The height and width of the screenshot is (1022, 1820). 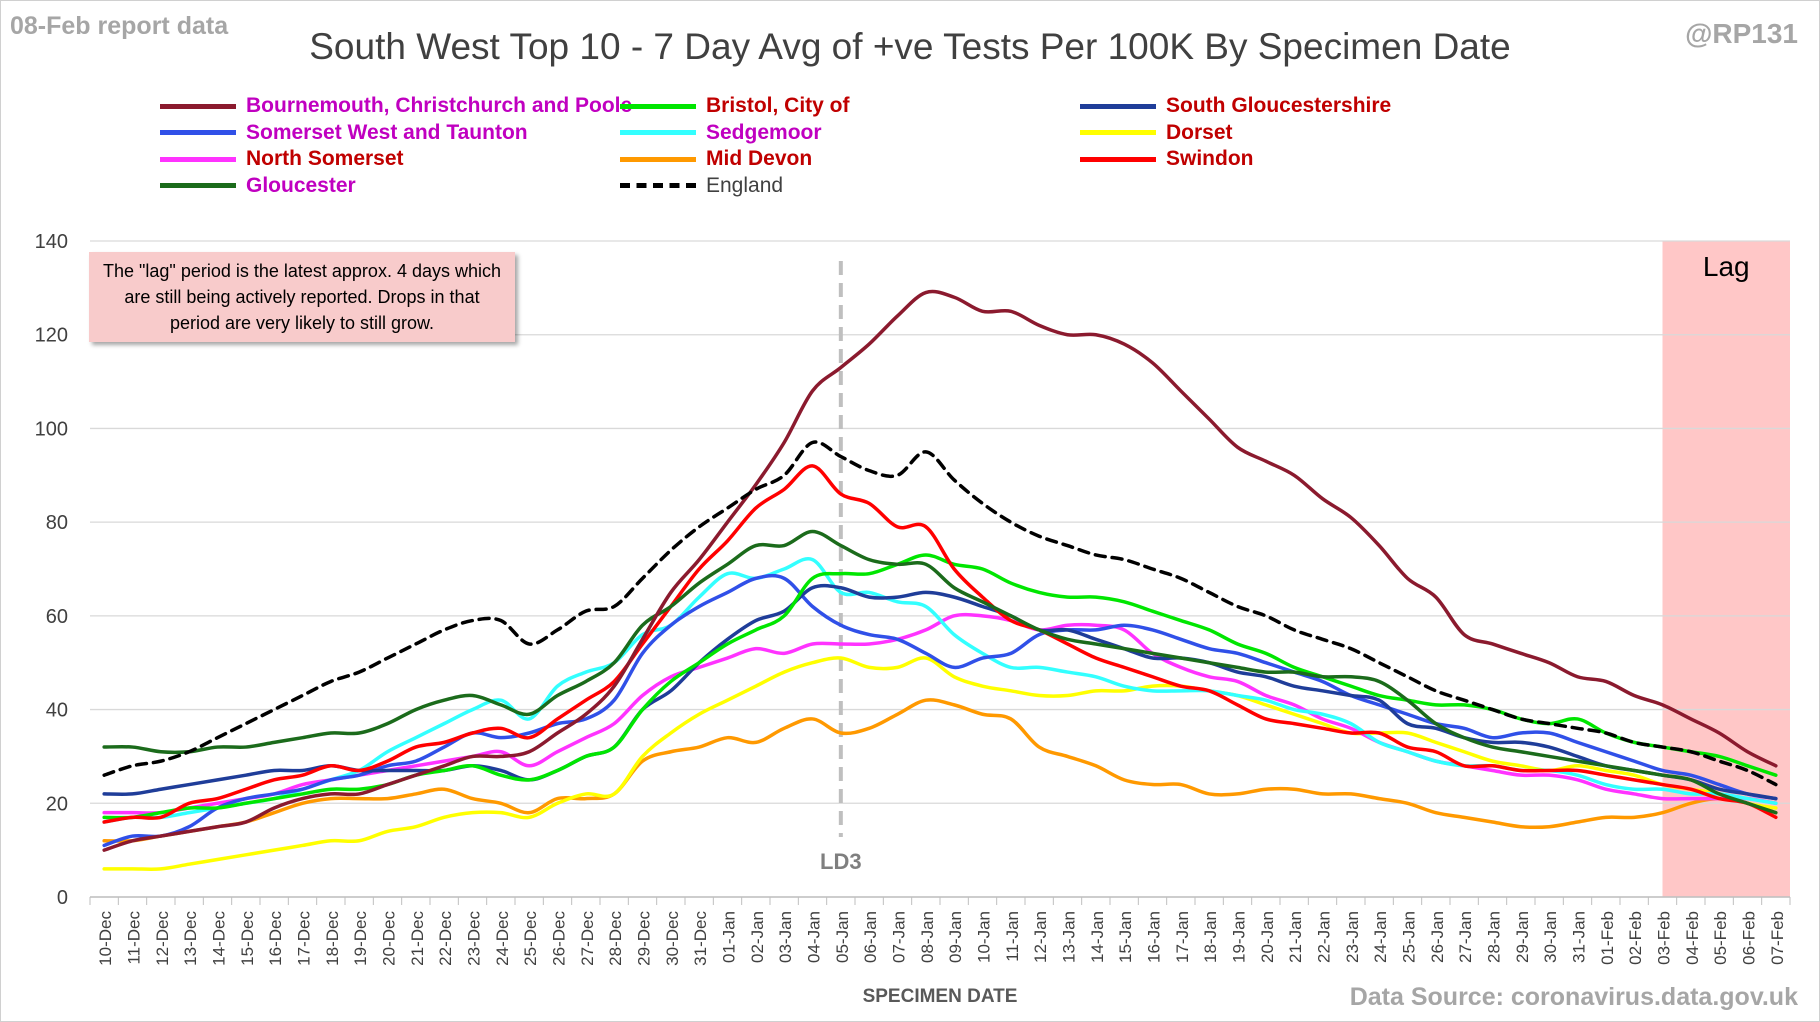 I want to click on x-tick-label: 10-Jan, so click(x=984, y=937).